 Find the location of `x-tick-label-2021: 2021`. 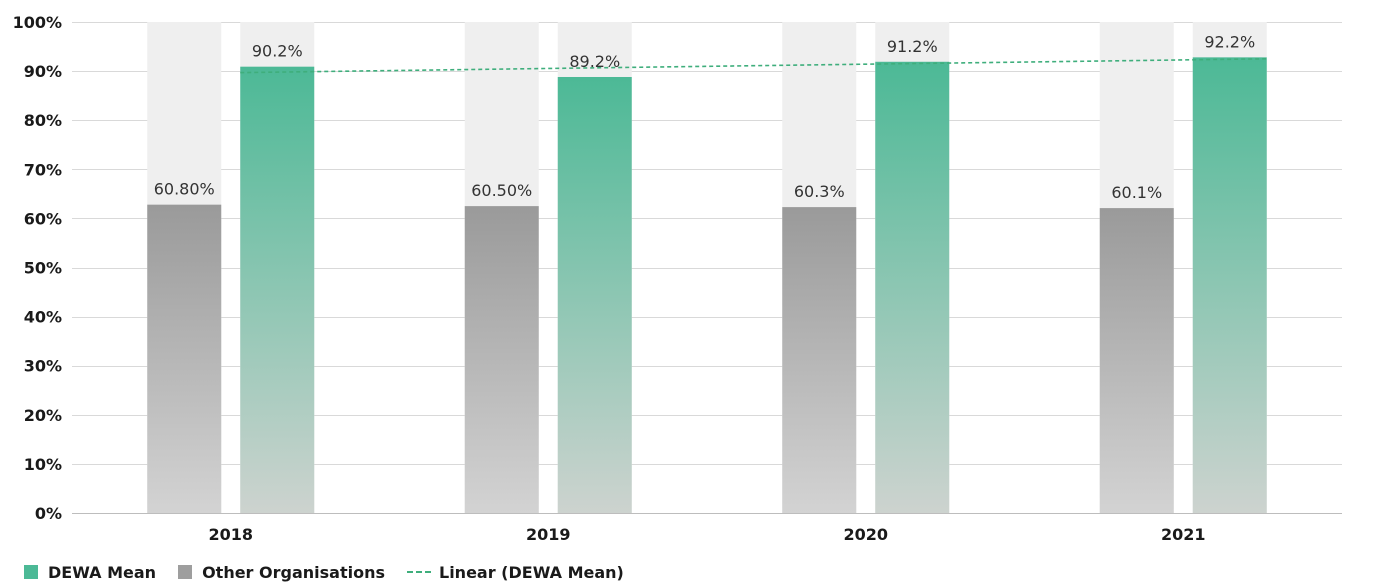

x-tick-label-2021: 2021 is located at coordinates (1183, 534).